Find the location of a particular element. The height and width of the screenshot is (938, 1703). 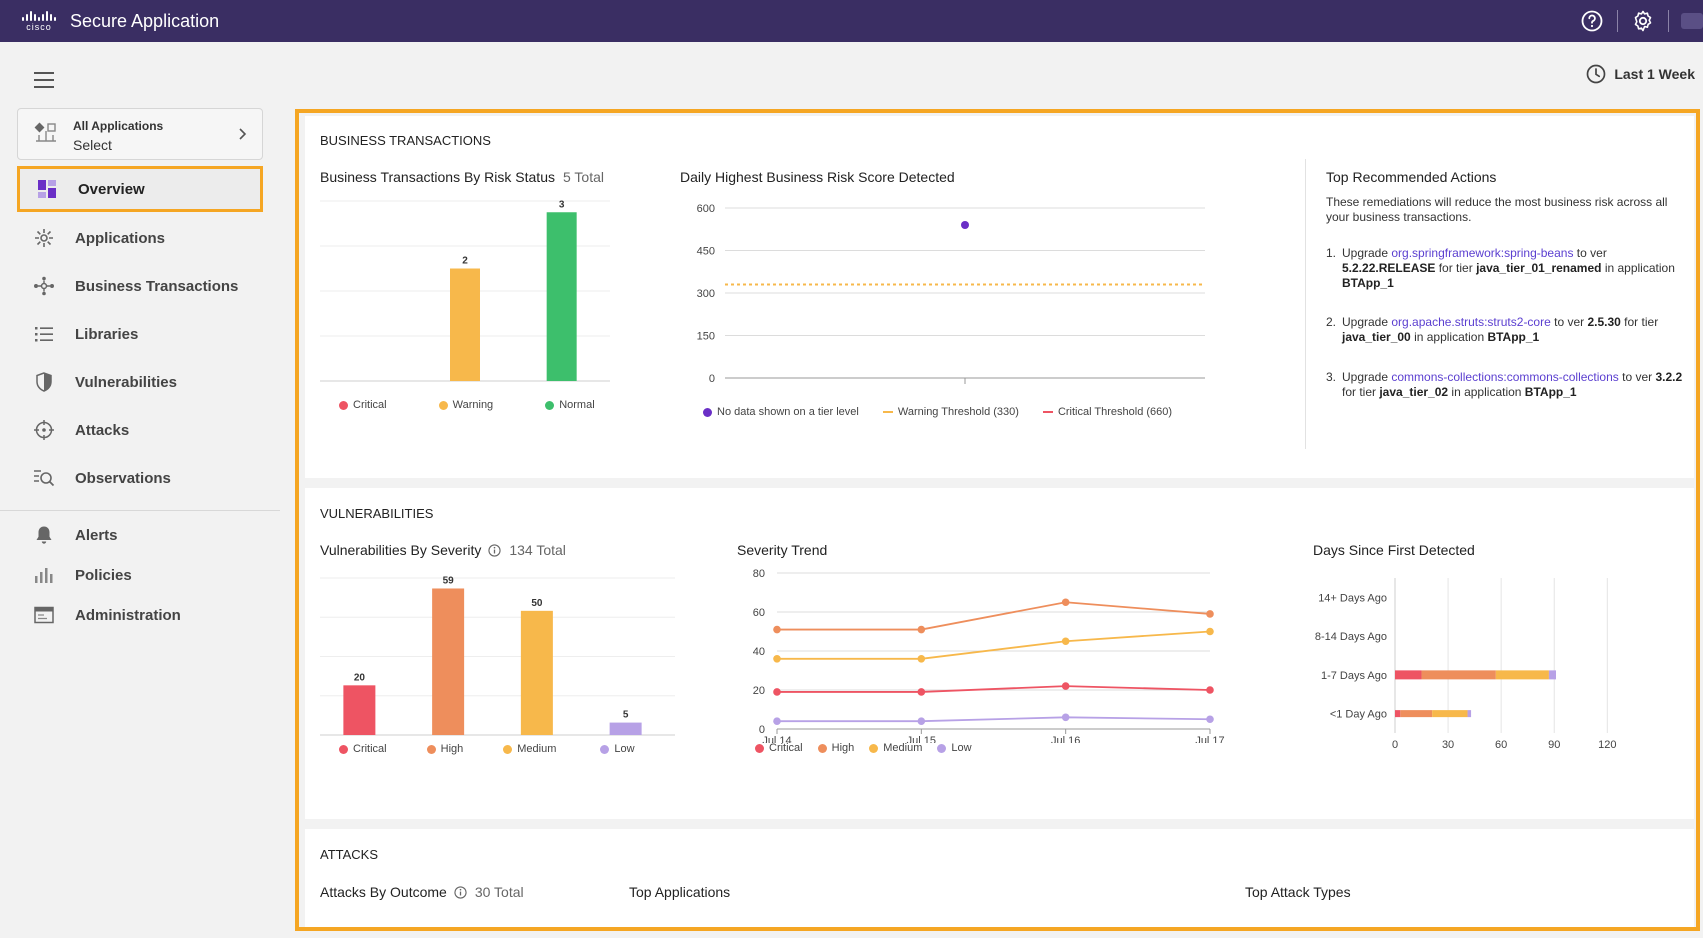

section-title: ATTACKS is located at coordinates (349, 854).